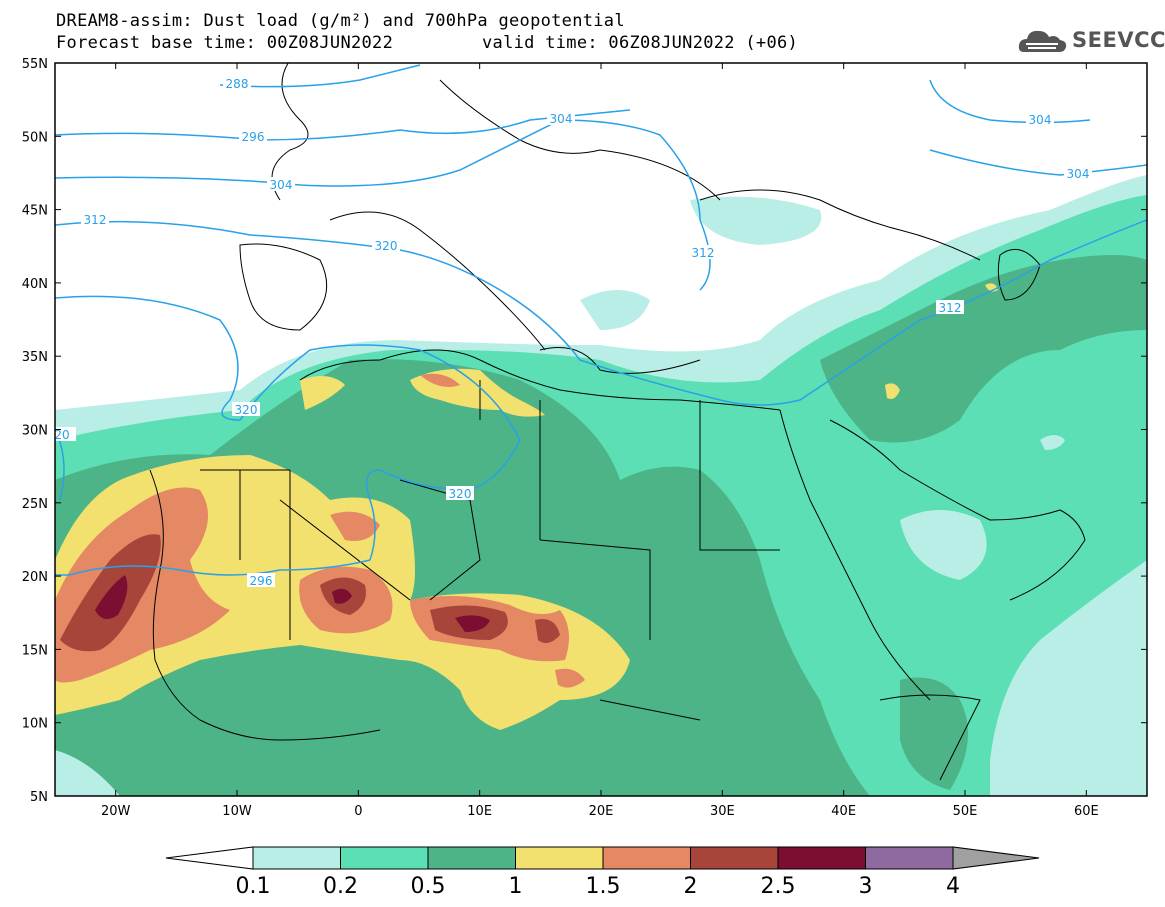 The width and height of the screenshot is (1165, 907). What do you see at coordinates (61, 435) in the screenshot?
I see `contour-label: 20` at bounding box center [61, 435].